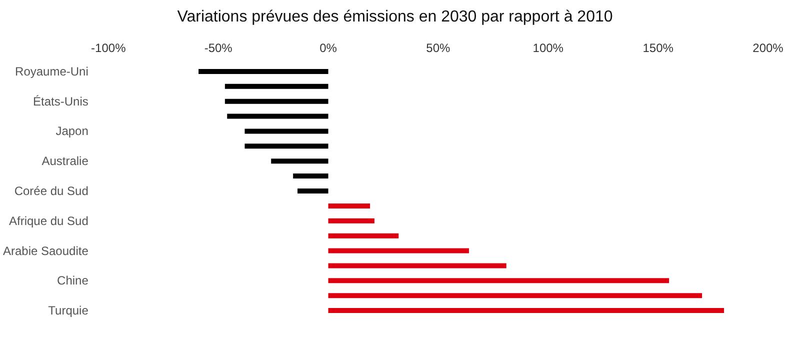  What do you see at coordinates (68, 311) in the screenshot?
I see `y-tick-label: Turquie` at bounding box center [68, 311].